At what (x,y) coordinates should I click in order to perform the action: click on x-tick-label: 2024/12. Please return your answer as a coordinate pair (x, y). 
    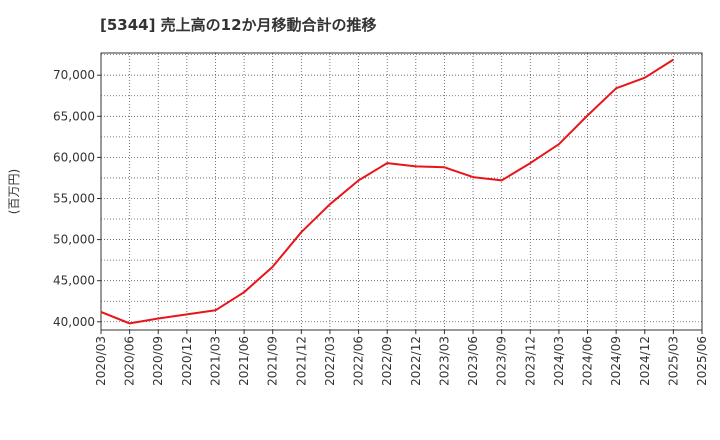
    Looking at the image, I should click on (645, 361).